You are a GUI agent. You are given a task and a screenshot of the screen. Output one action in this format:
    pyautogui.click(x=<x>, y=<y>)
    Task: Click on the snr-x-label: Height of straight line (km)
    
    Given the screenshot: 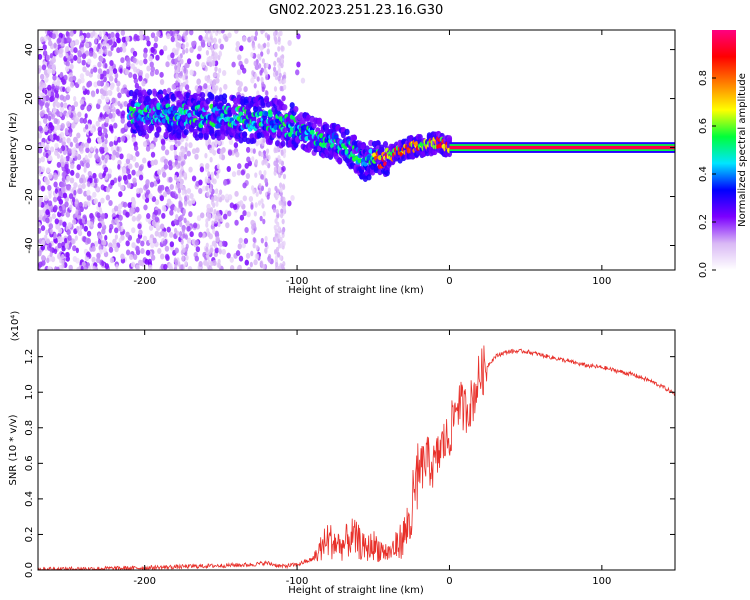 What is the action you would take?
    pyautogui.click(x=356, y=590)
    